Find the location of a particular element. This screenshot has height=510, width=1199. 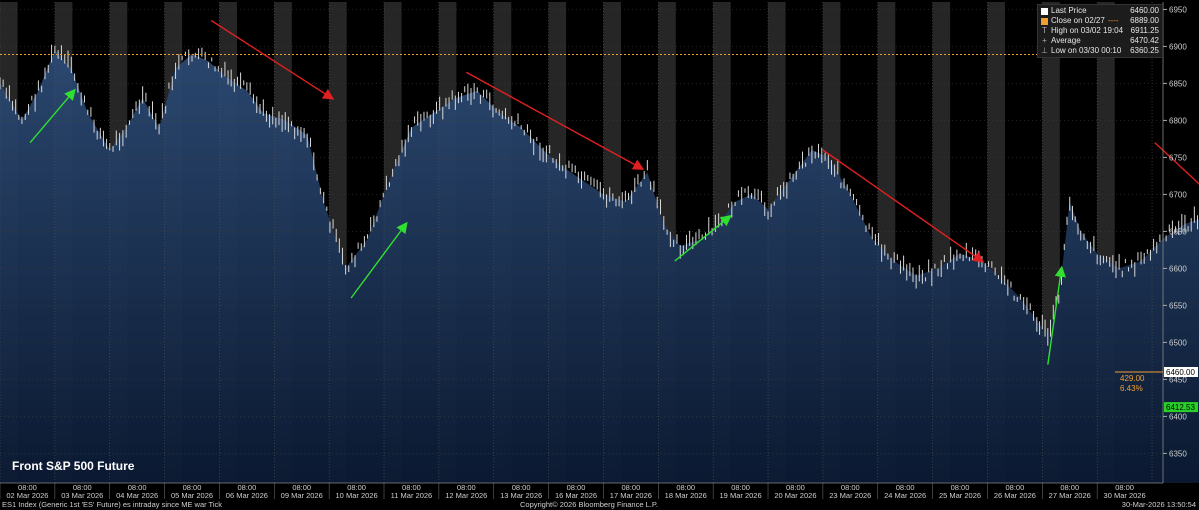

average-marker-icon: + is located at coordinates (1044, 40).